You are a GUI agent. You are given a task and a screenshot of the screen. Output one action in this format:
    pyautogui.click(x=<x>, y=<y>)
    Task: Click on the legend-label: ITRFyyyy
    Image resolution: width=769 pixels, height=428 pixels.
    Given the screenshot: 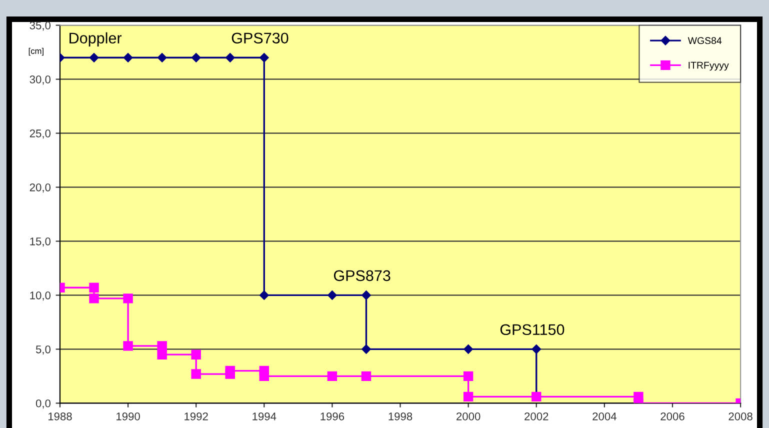 What is the action you would take?
    pyautogui.click(x=708, y=66)
    